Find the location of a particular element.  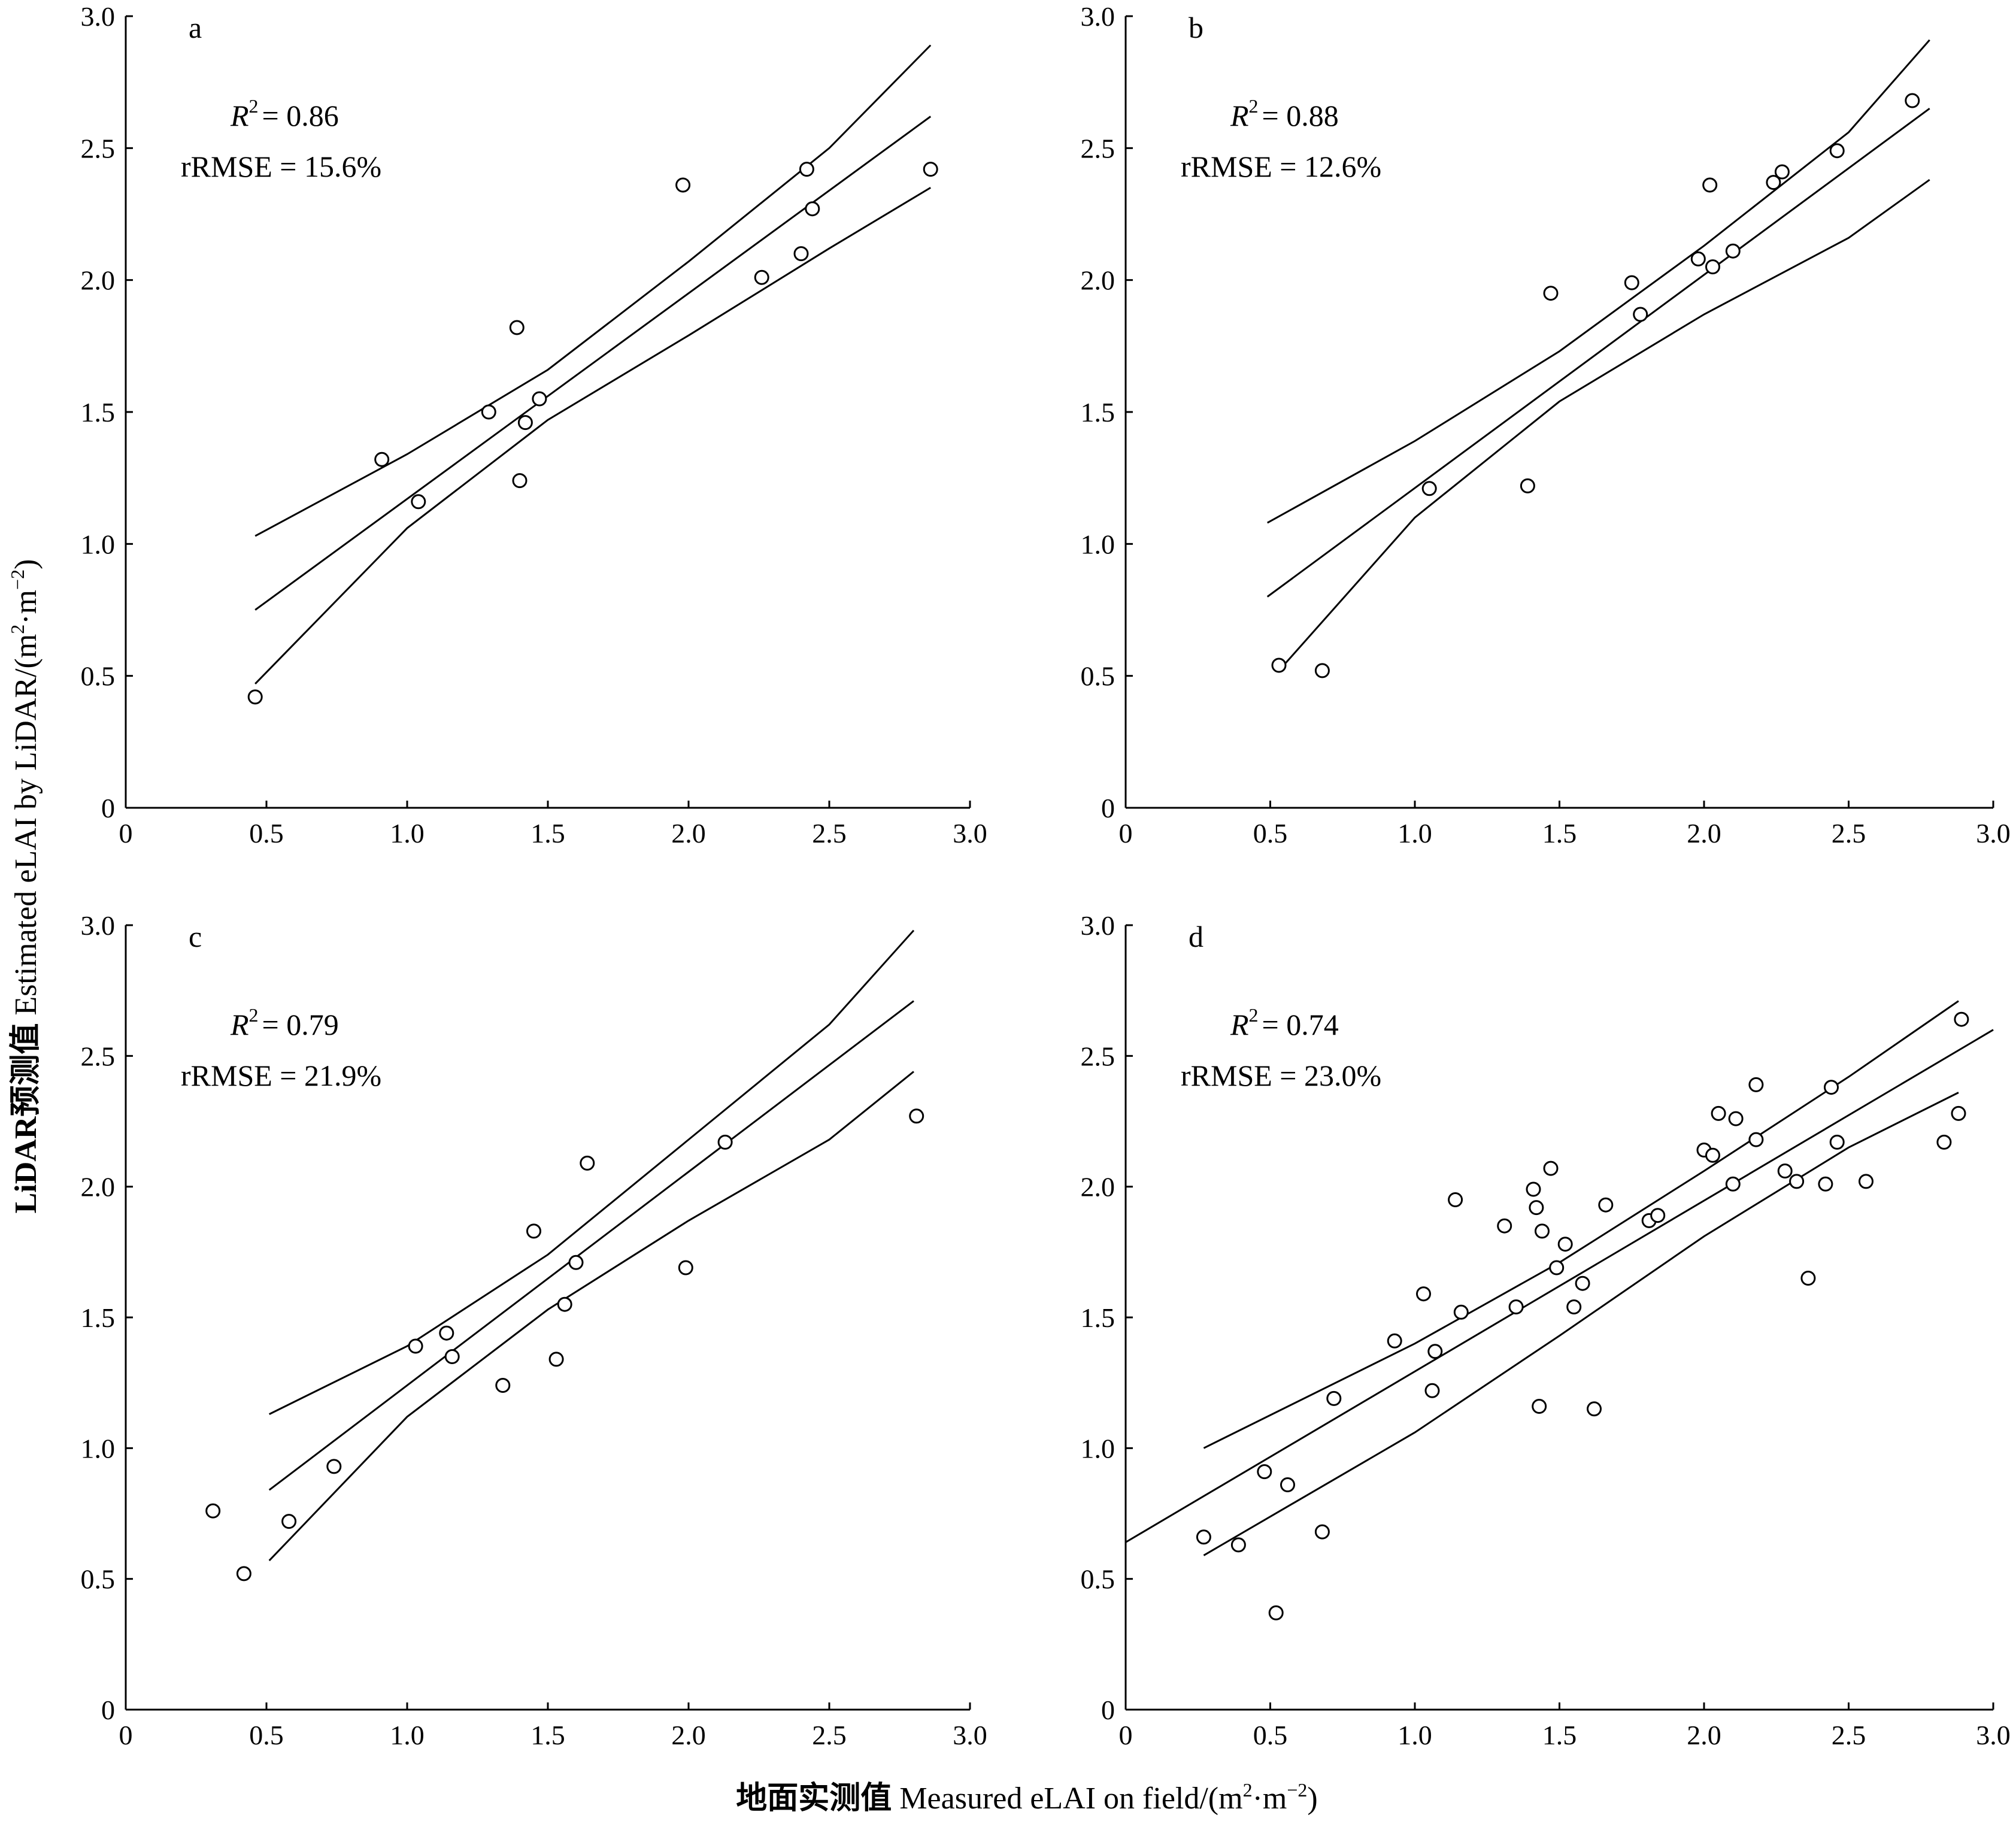

panel-letter: d is located at coordinates (1196, 937).